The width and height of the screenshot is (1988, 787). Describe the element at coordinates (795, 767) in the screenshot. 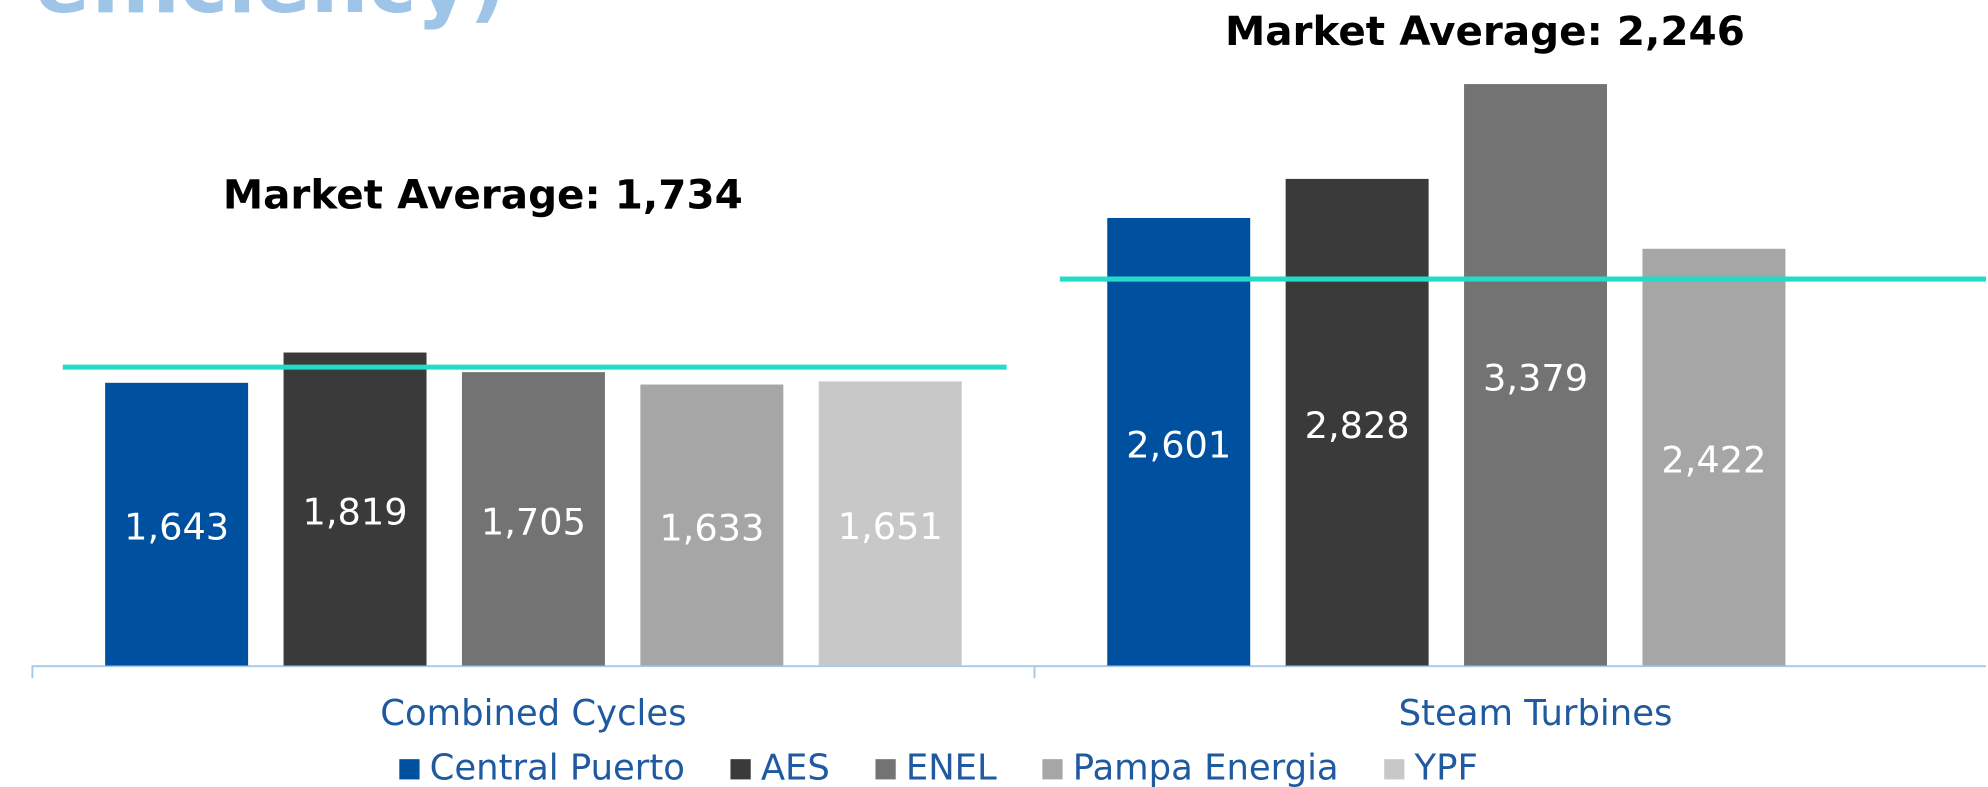

I see `legend-label: AES` at that location.